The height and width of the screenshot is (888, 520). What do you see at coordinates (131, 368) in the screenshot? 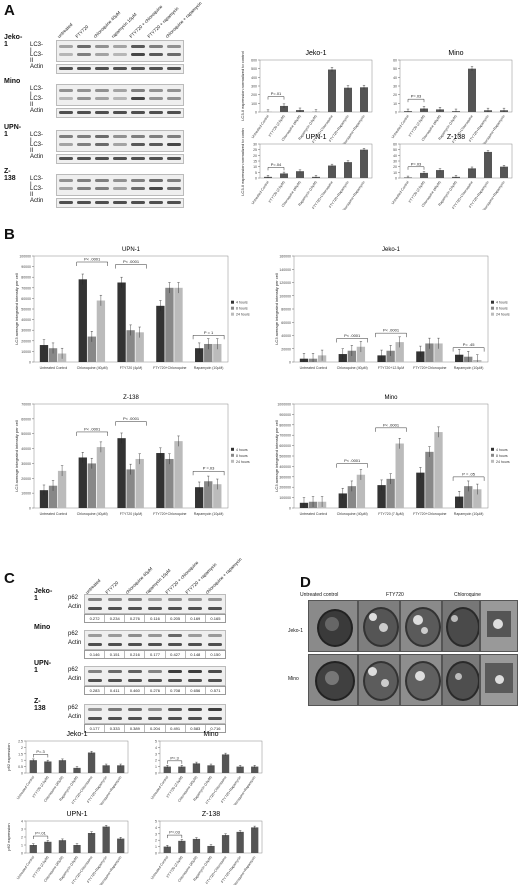
I see `x-tick-label: FTY720 (4μM)` at bounding box center [131, 368].